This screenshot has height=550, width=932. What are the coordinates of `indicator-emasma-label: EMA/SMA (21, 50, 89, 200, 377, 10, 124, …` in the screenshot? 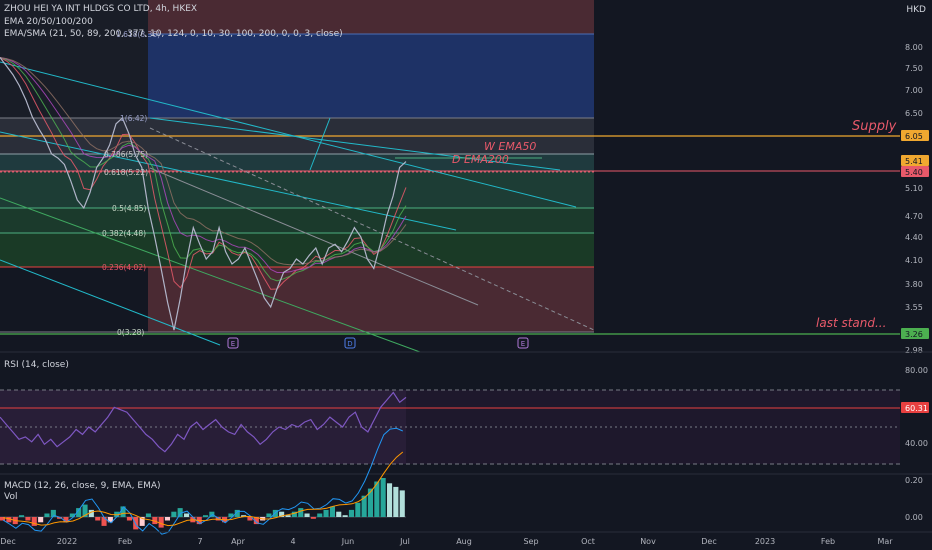 It's located at (173, 34).